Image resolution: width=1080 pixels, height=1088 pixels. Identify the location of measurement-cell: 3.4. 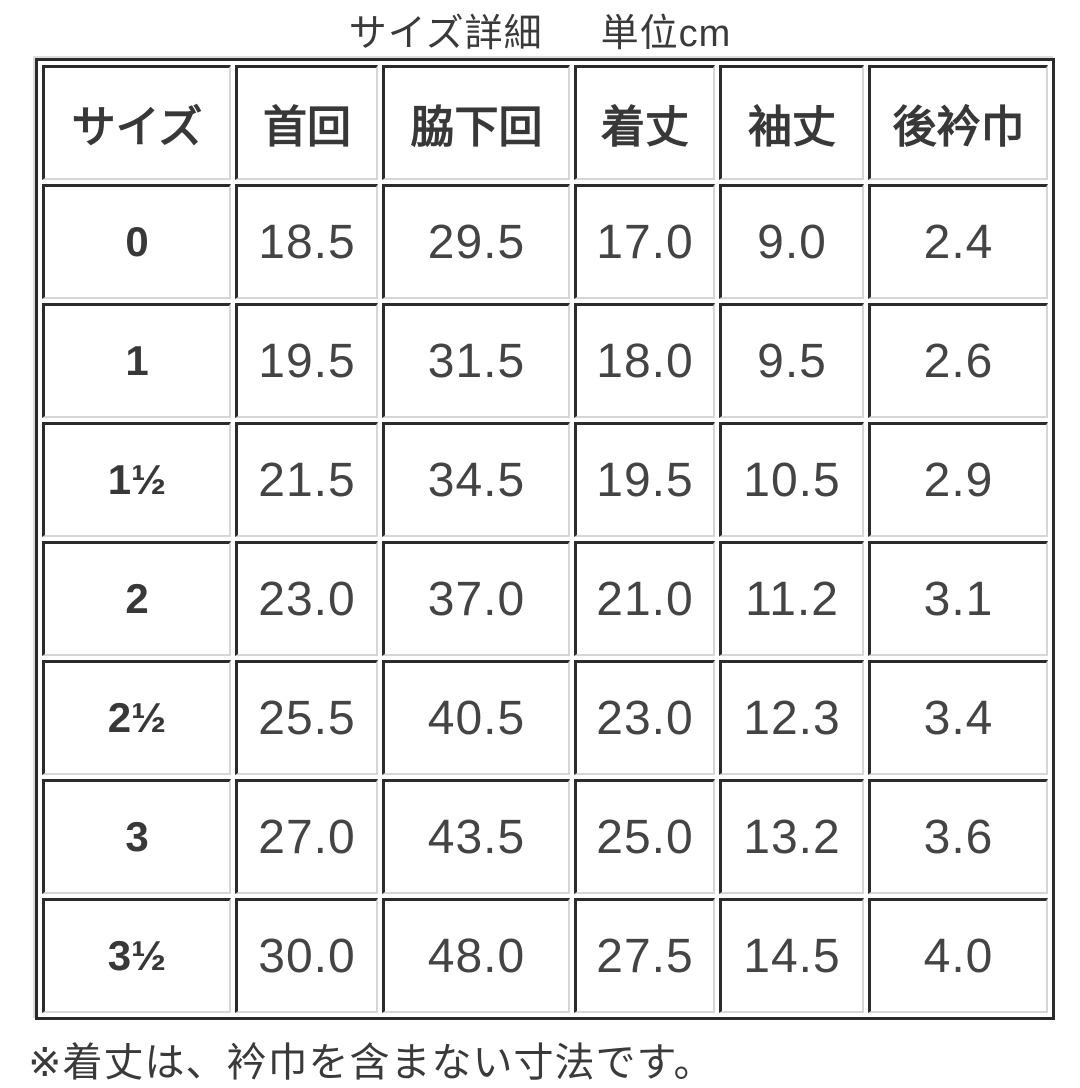
(958, 717).